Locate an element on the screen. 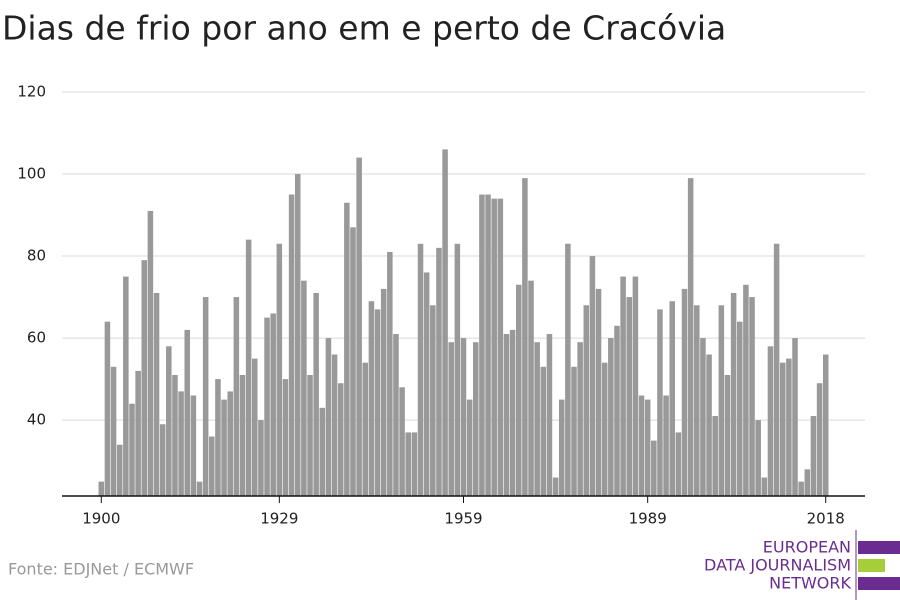  logo-text: DATA JOURNALISM is located at coordinates (777, 565).